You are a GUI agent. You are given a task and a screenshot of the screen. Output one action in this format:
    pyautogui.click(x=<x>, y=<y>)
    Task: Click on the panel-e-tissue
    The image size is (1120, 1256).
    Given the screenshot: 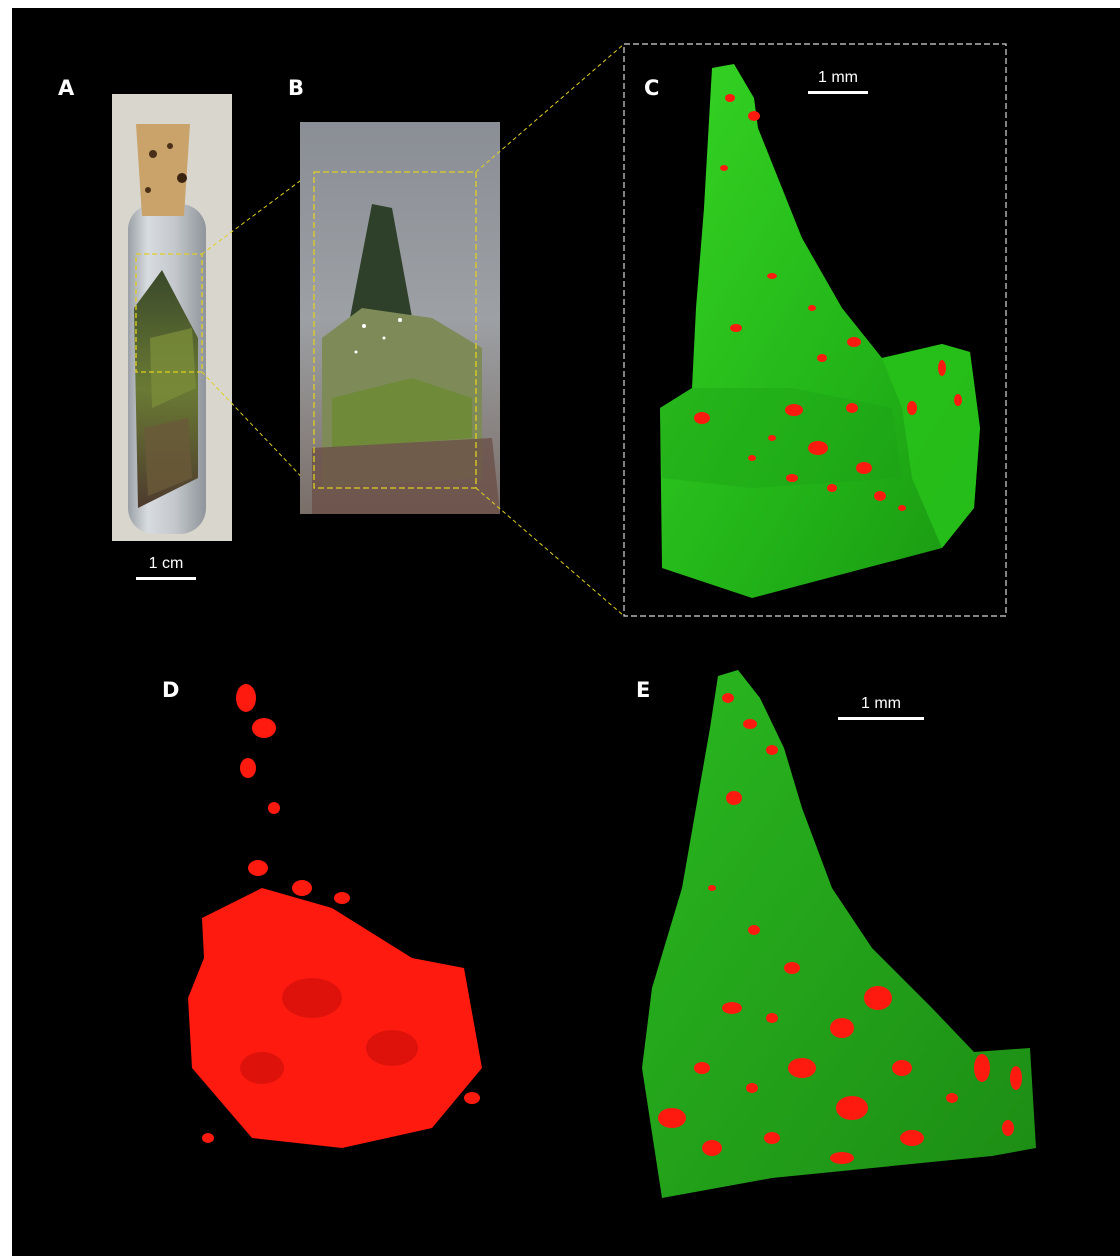 What is the action you would take?
    pyautogui.click(x=839, y=934)
    